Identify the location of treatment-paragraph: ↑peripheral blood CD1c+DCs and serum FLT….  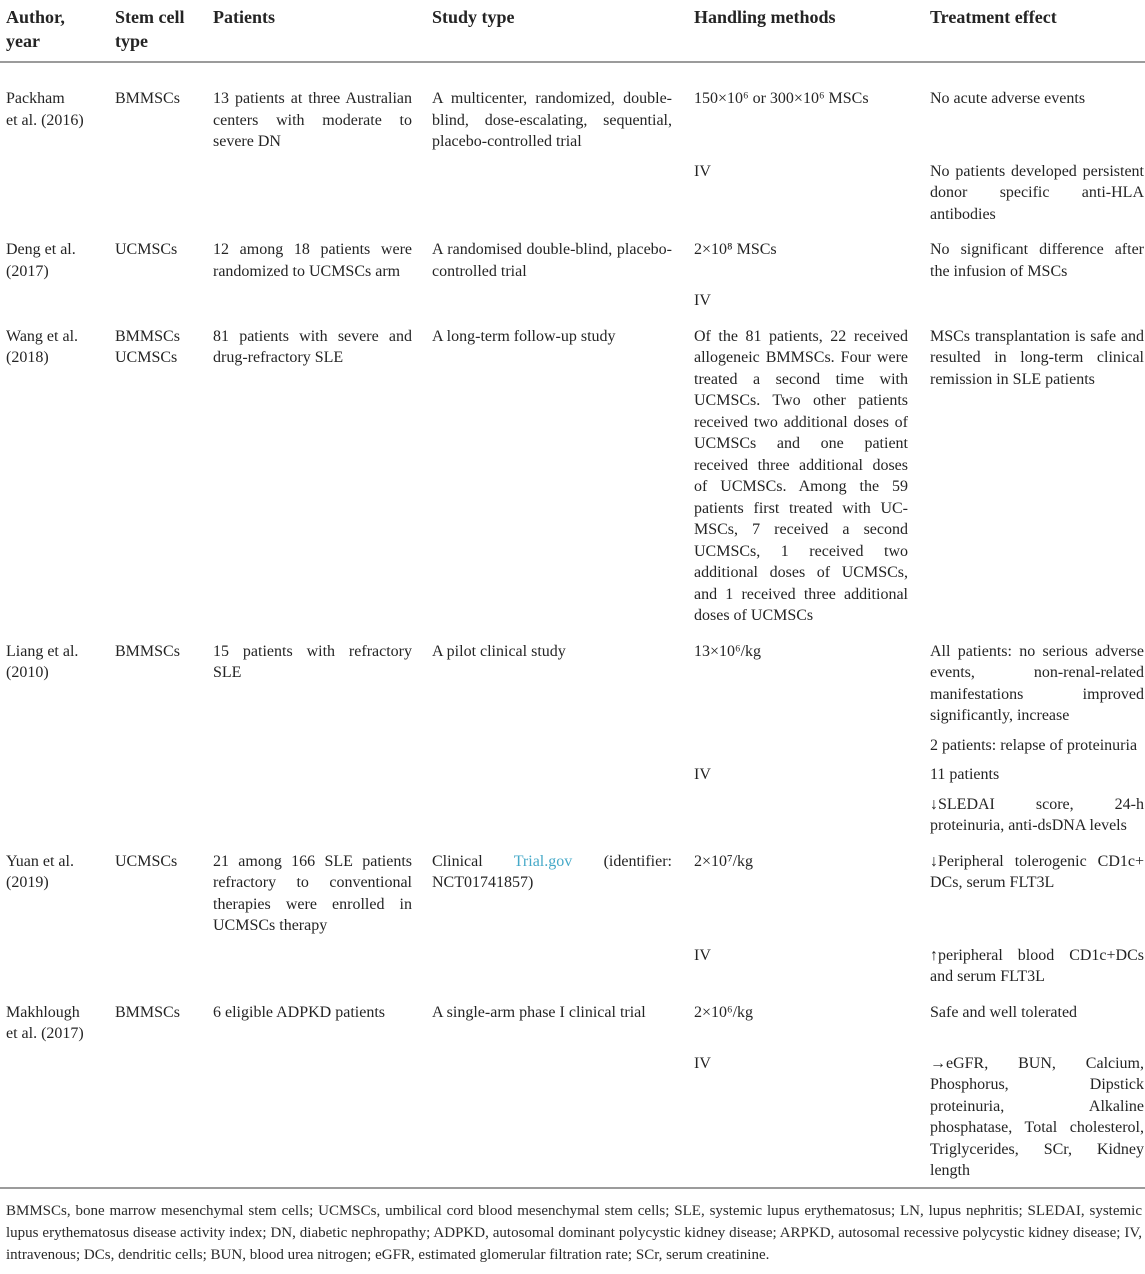
(1037, 966).